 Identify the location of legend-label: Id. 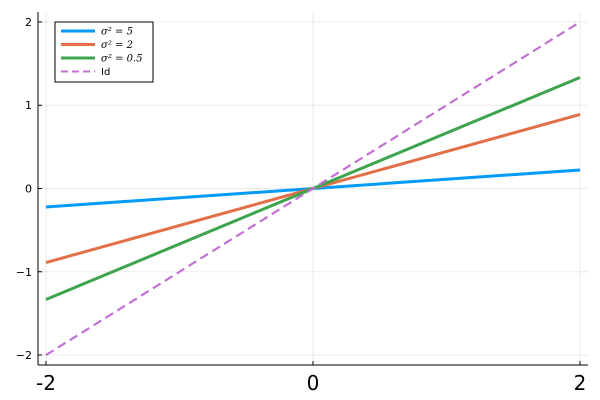
(105, 72).